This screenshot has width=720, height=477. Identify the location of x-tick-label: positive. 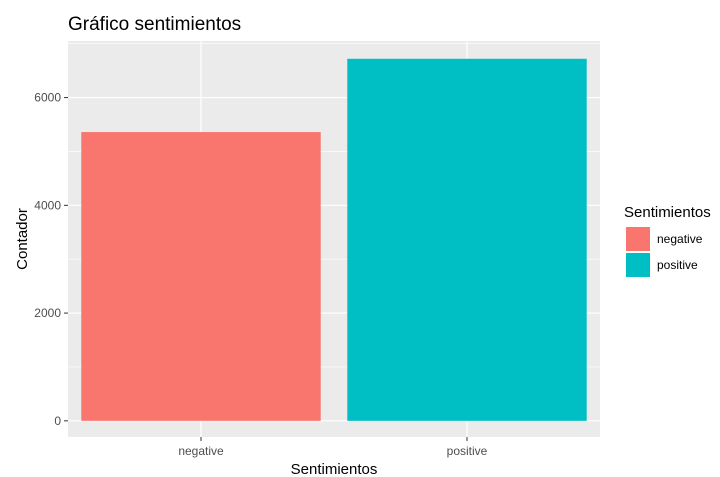
(467, 451).